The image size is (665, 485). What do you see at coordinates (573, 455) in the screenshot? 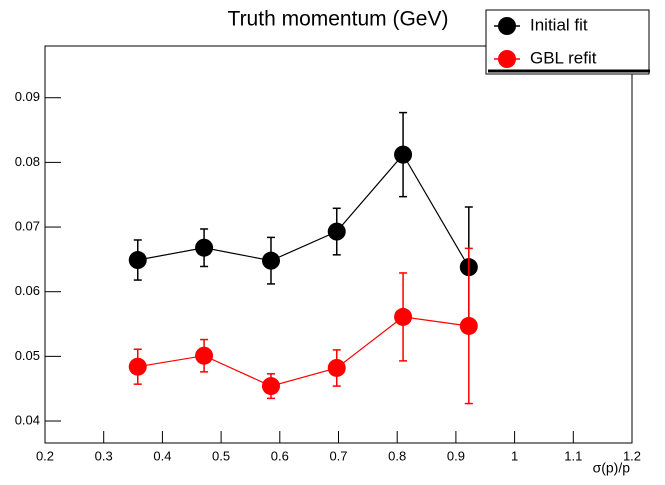
I see `x-tick-label: 1.1` at bounding box center [573, 455].